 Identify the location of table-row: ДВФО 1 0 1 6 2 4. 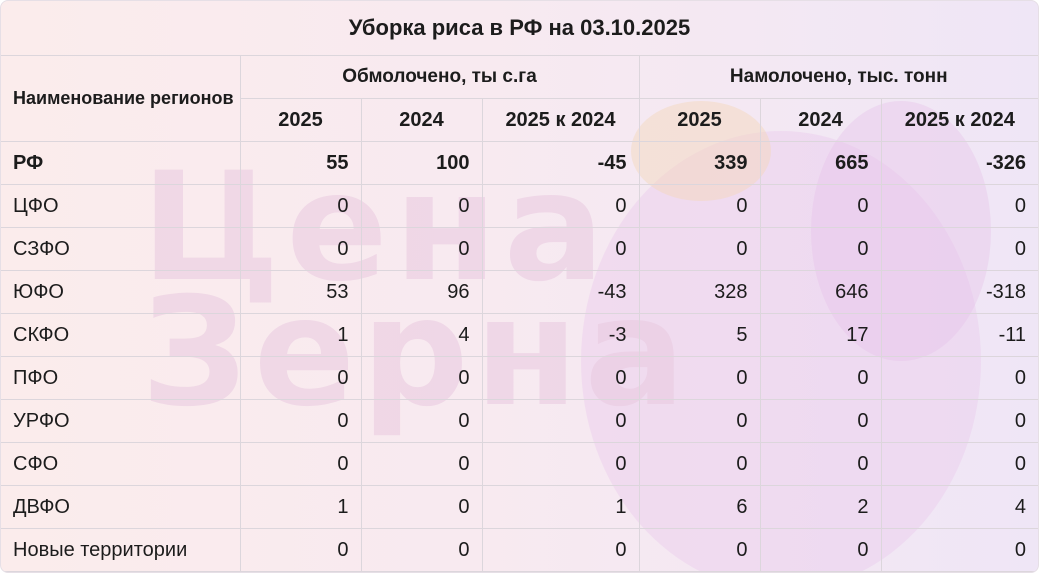
(519, 507).